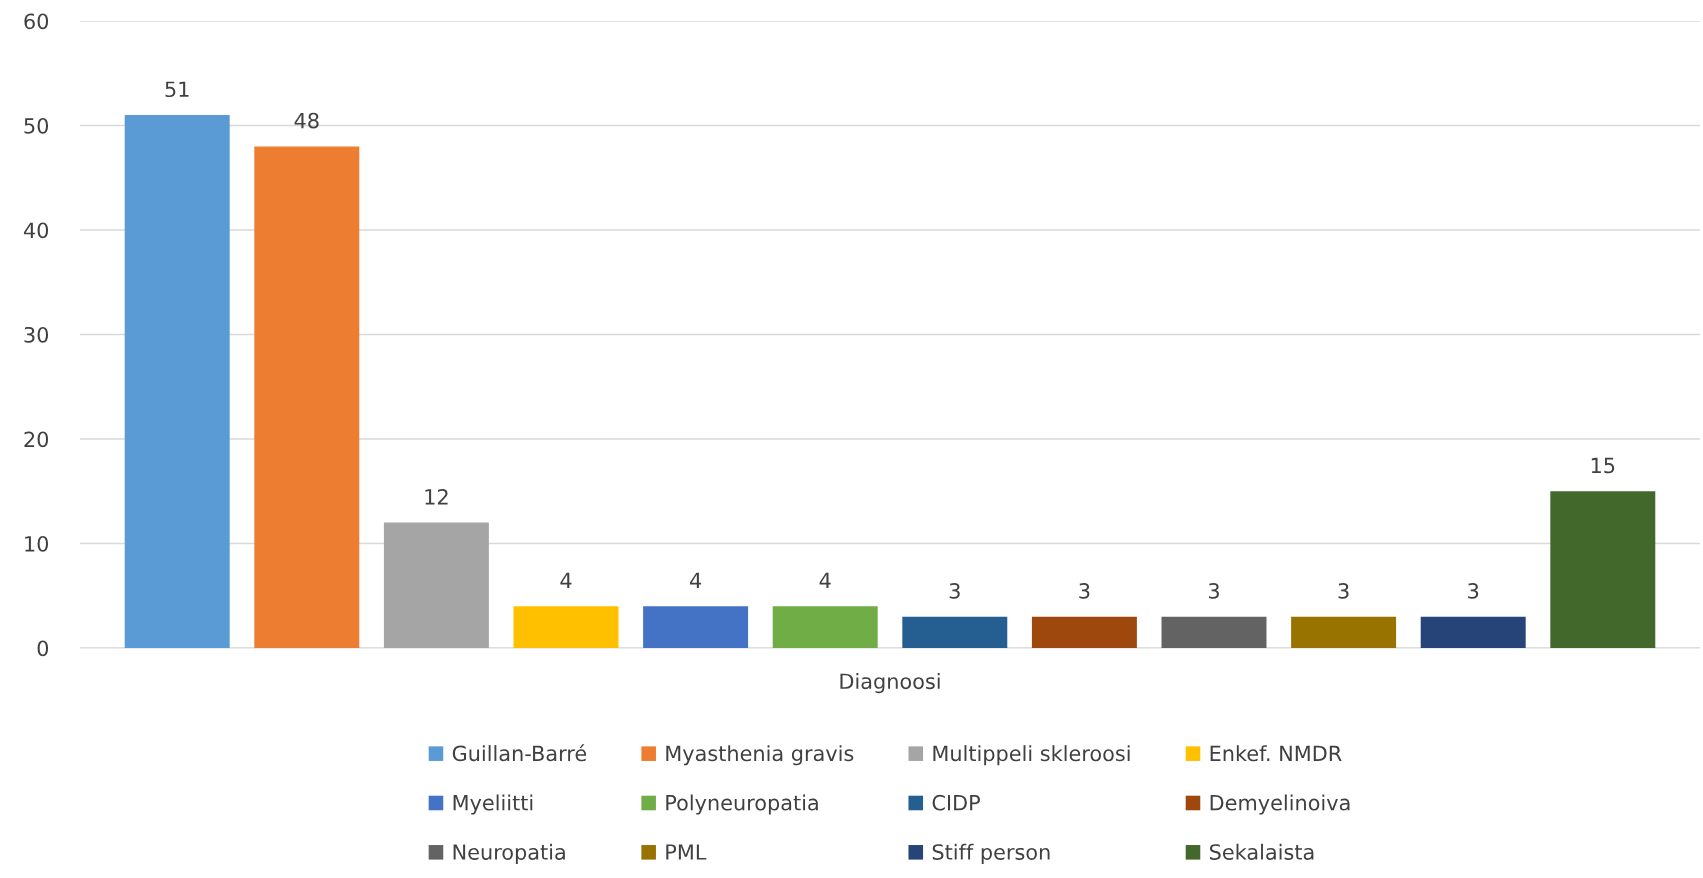 This screenshot has width=1703, height=878. Describe the element at coordinates (436, 496) in the screenshot. I see `data-label: 12` at that location.